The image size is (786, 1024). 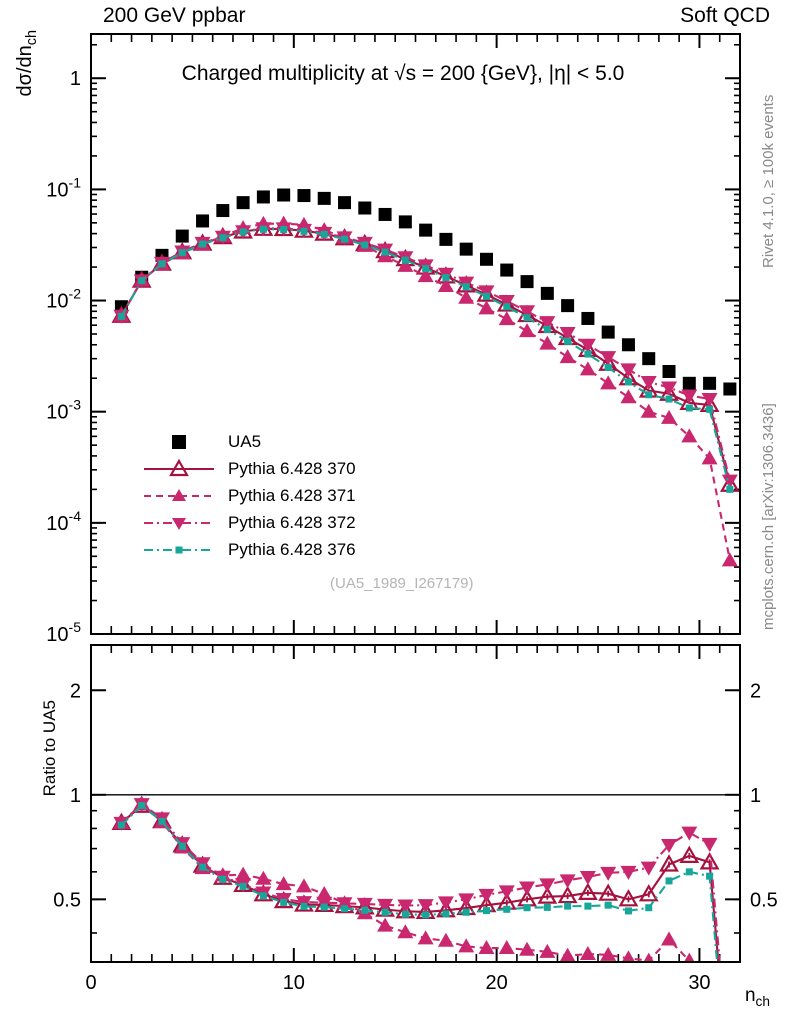 What do you see at coordinates (248, 522) in the screenshot?
I see `legend-item: Pythia 6.428 372` at bounding box center [248, 522].